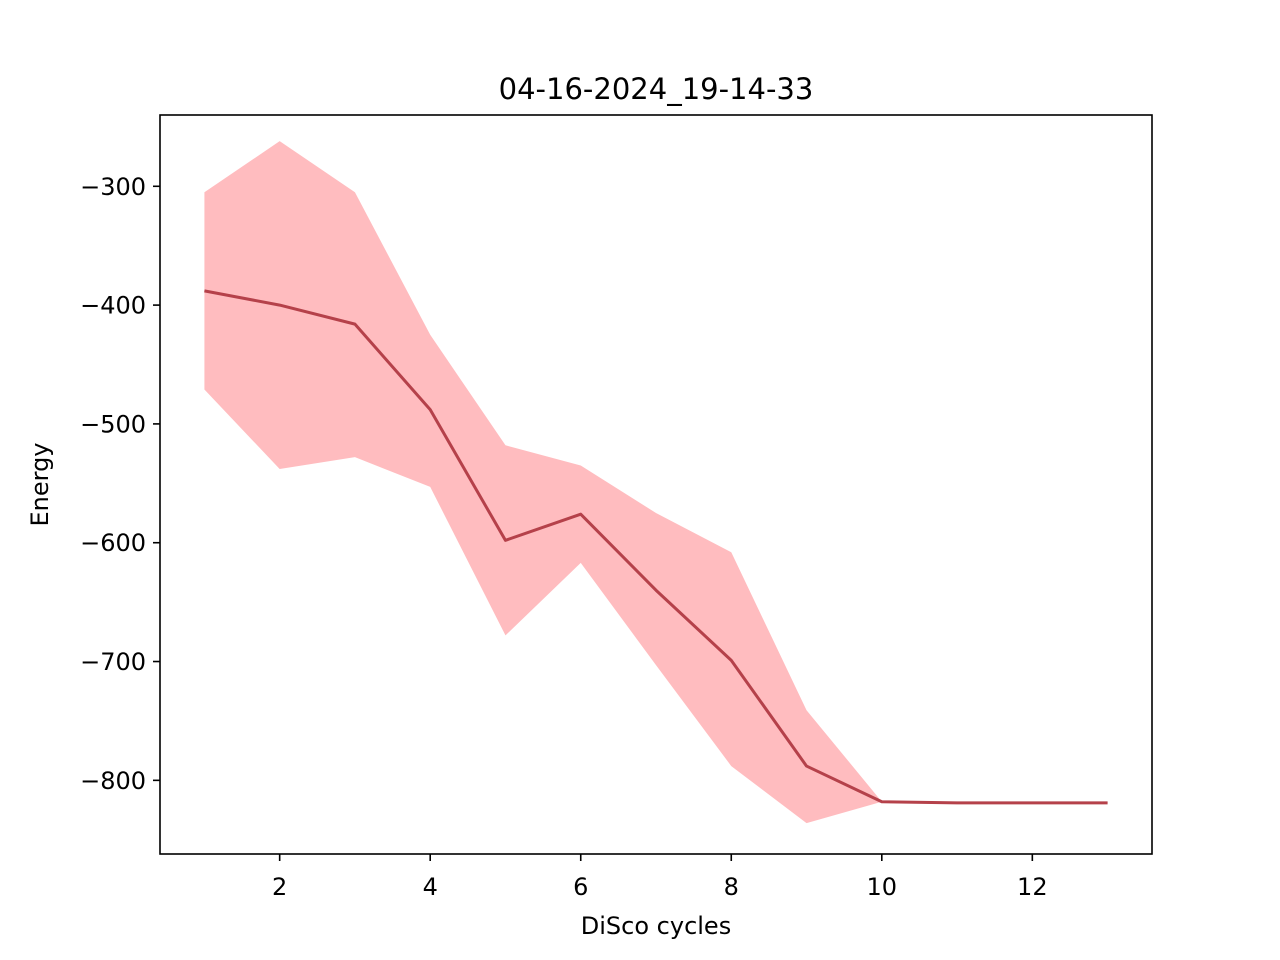  What do you see at coordinates (113, 781) in the screenshot?
I see `y-tick-label: −800` at bounding box center [113, 781].